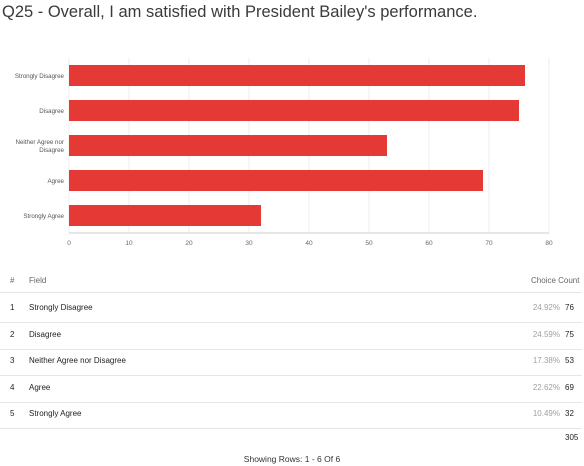 This screenshot has width=584, height=466. I want to click on y-category-label: Agree, so click(55, 181).